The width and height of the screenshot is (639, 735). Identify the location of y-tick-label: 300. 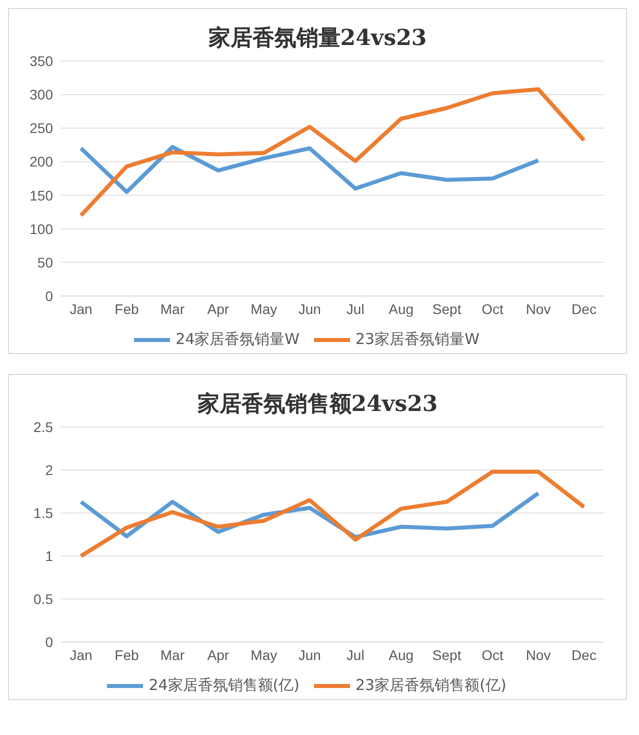
(42, 94).